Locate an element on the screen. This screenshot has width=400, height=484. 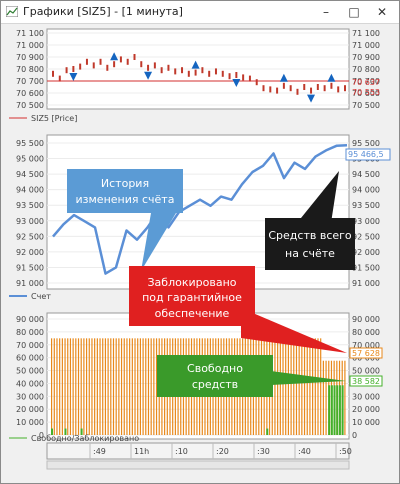
y-tick-label: 70 000 is located at coordinates (366, 345).